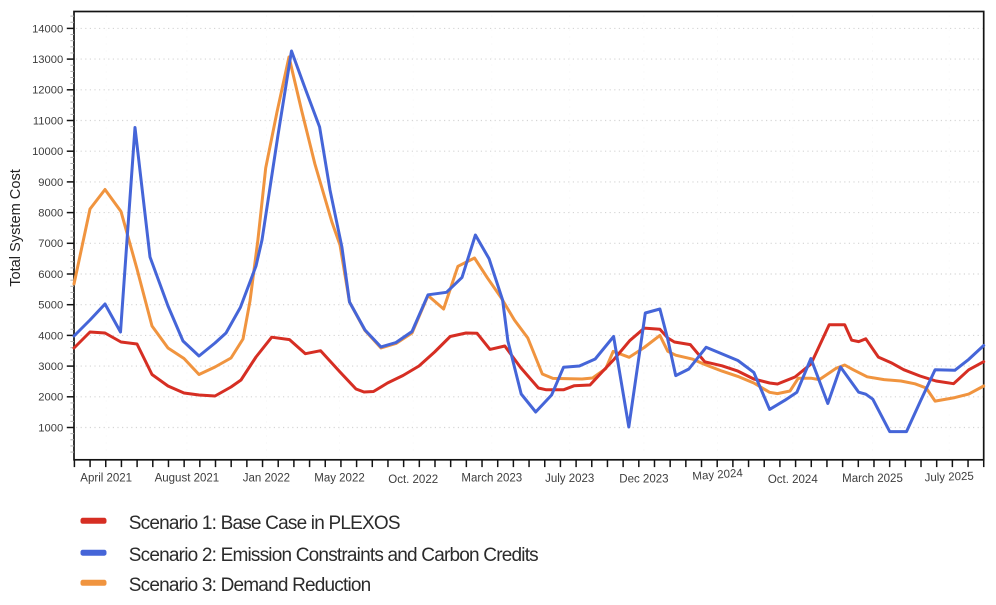 The width and height of the screenshot is (996, 605). Describe the element at coordinates (643, 480) in the screenshot. I see `svg-text: Dec 2023` at that location.